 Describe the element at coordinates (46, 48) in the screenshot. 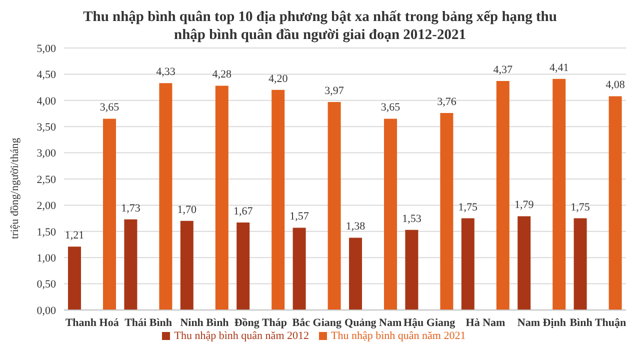

I see `y-tick-label: 5,00` at that location.